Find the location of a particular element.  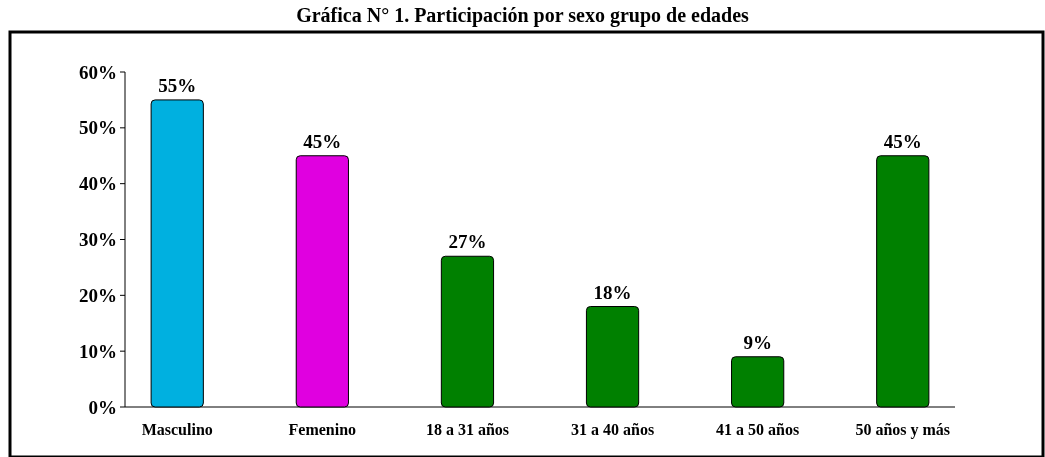

x-tick-label: 31 a 40 años is located at coordinates (612, 429).